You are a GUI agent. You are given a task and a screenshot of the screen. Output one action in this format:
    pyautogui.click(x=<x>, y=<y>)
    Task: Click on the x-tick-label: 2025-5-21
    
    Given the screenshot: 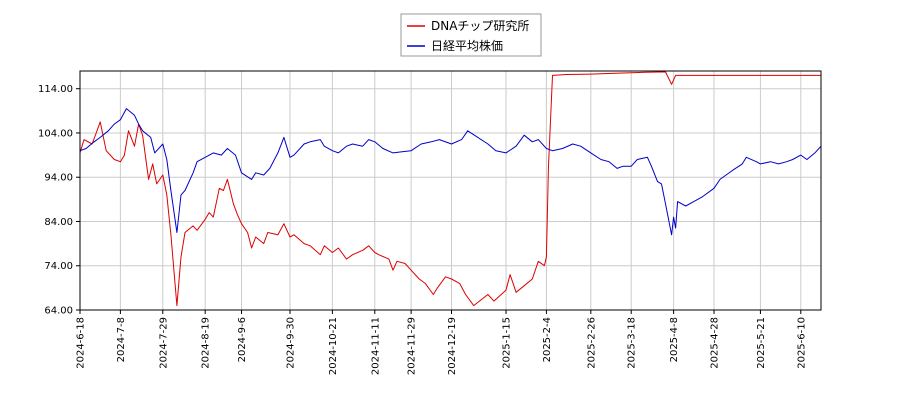 What is the action you would take?
    pyautogui.click(x=761, y=343)
    